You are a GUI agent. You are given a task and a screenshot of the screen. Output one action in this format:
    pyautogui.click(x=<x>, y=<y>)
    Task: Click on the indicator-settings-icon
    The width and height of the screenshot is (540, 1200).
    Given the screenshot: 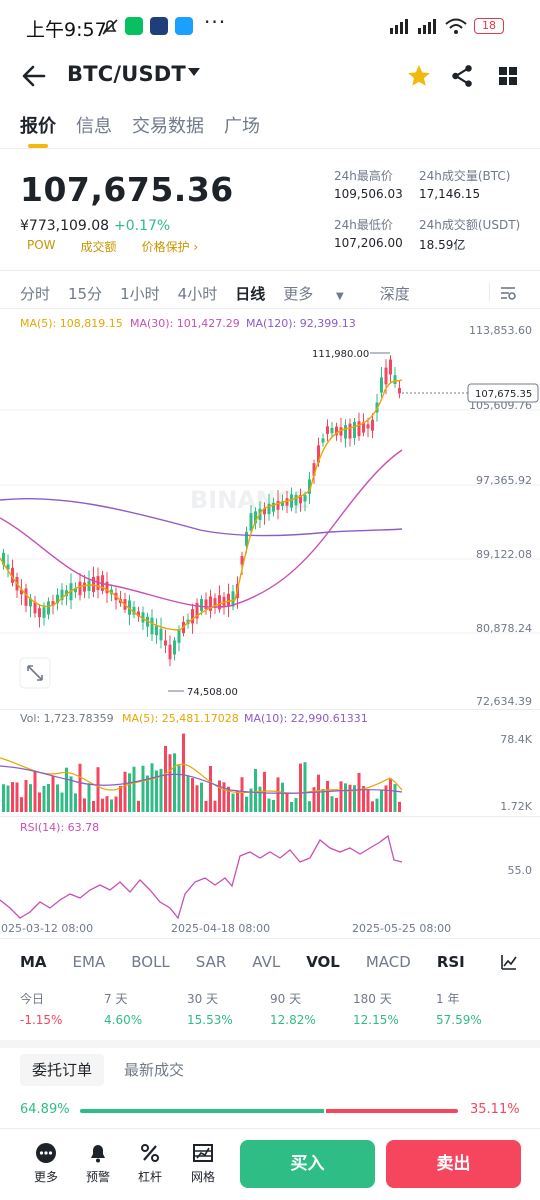 What is the action you would take?
    pyautogui.click(x=509, y=962)
    